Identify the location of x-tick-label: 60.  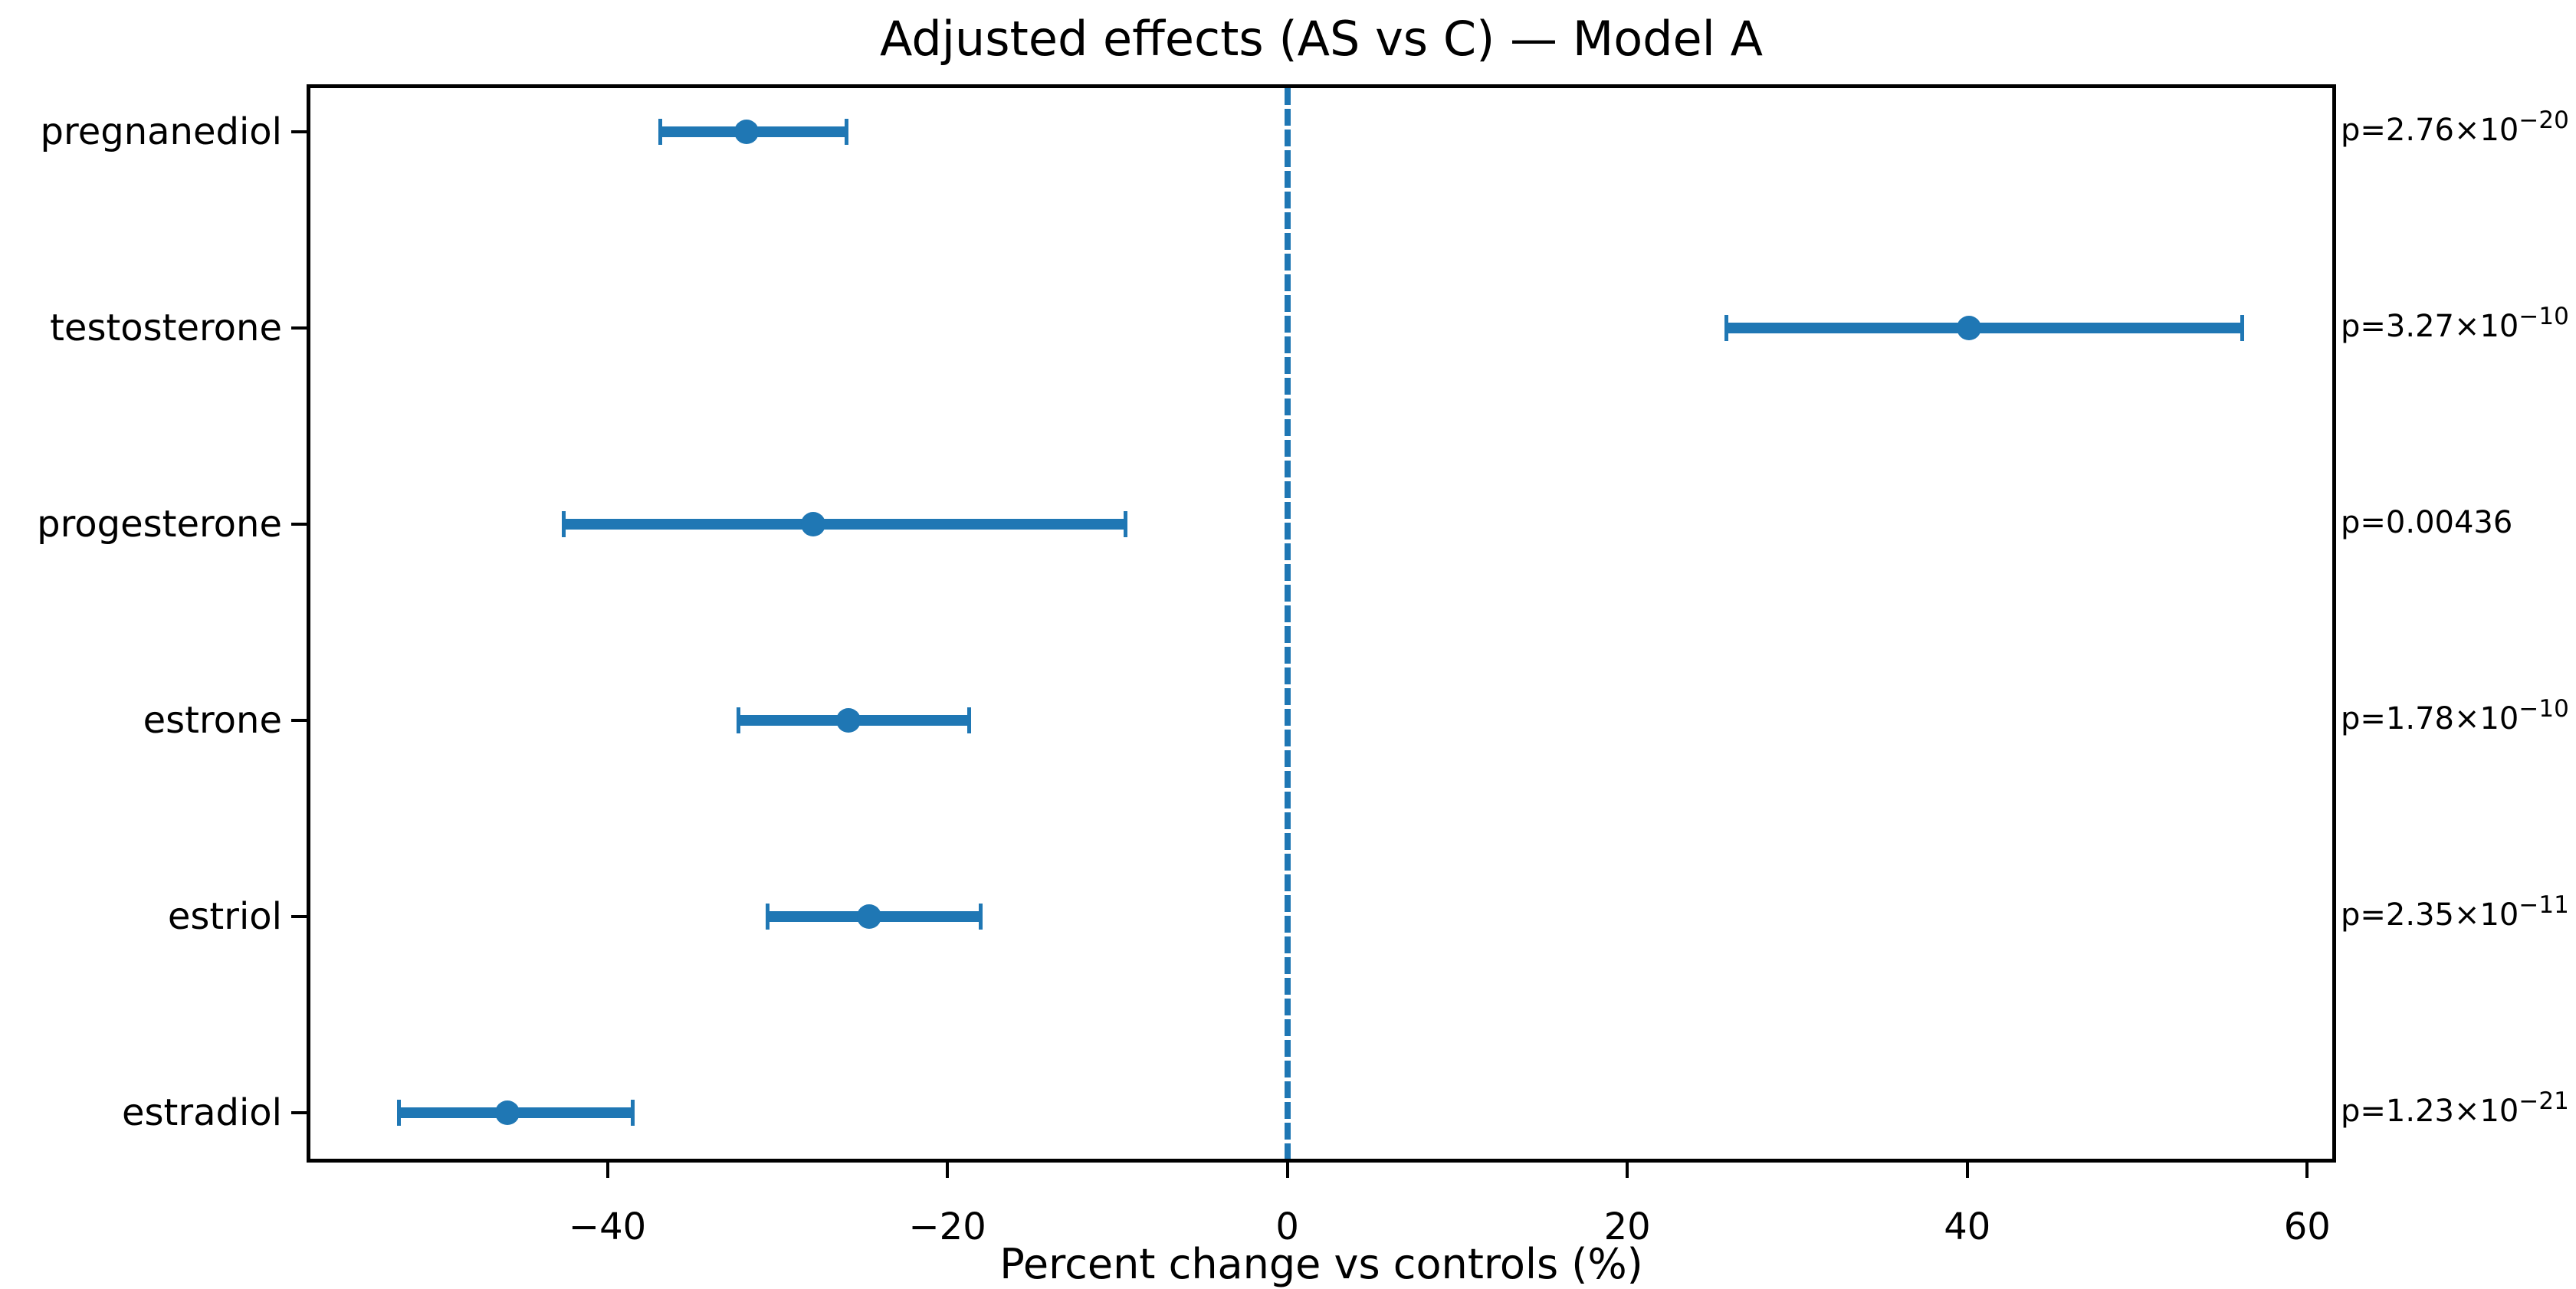
(2307, 1227).